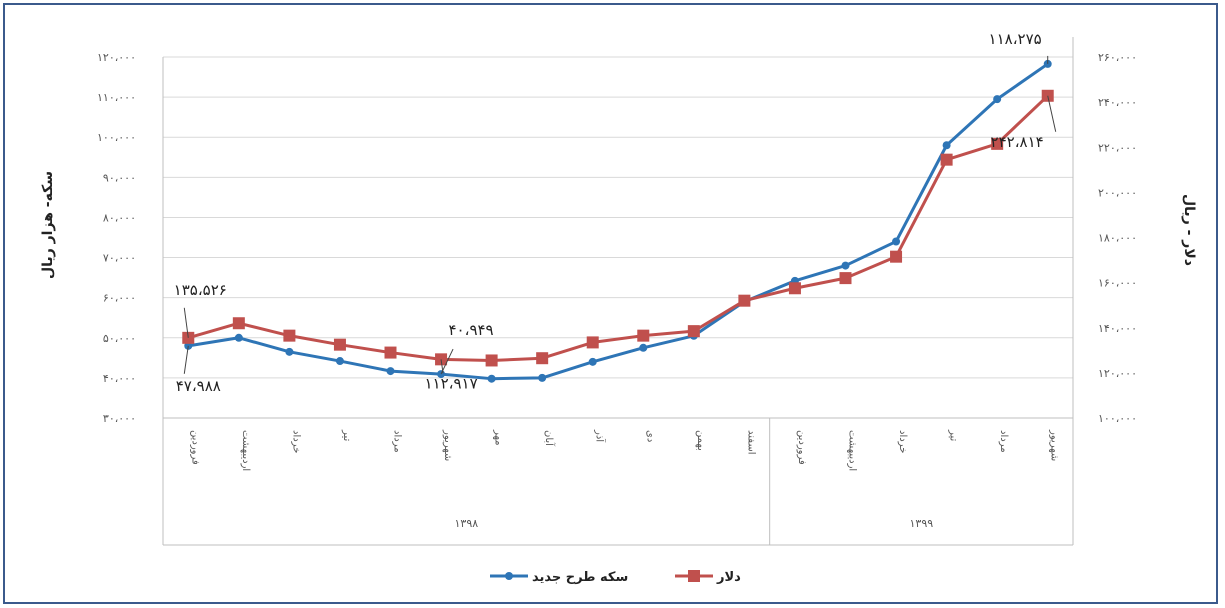 The width and height of the screenshot is (1225, 608). Describe the element at coordinates (119, 217) in the screenshot. I see `y-left-tick-label: ۸۰،۰۰۰` at that location.